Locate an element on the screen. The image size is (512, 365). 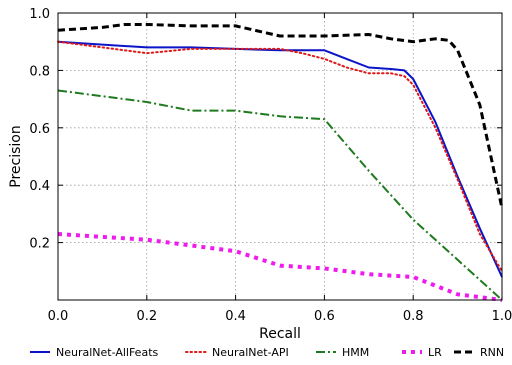
x-tick-label: 0.2 is located at coordinates (146, 316).